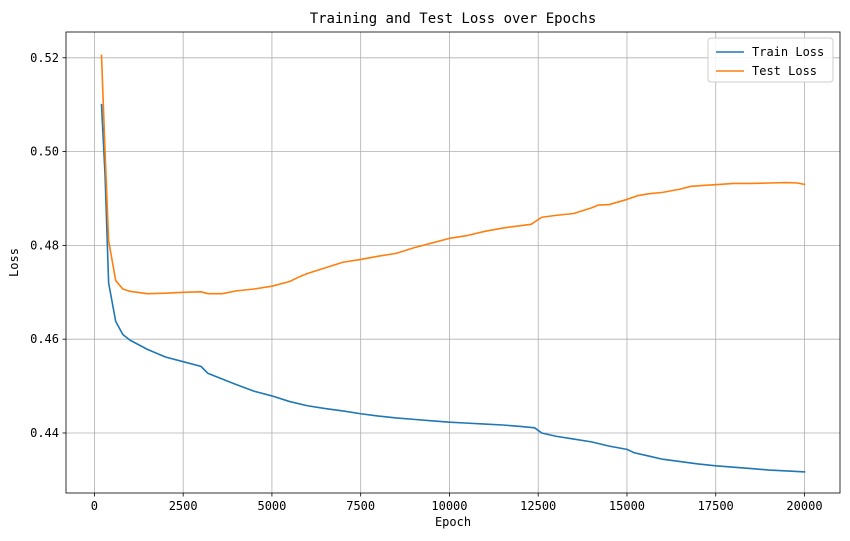 The image size is (850, 541). Describe the element at coordinates (453, 522) in the screenshot. I see `x-axis-label: Epoch` at that location.